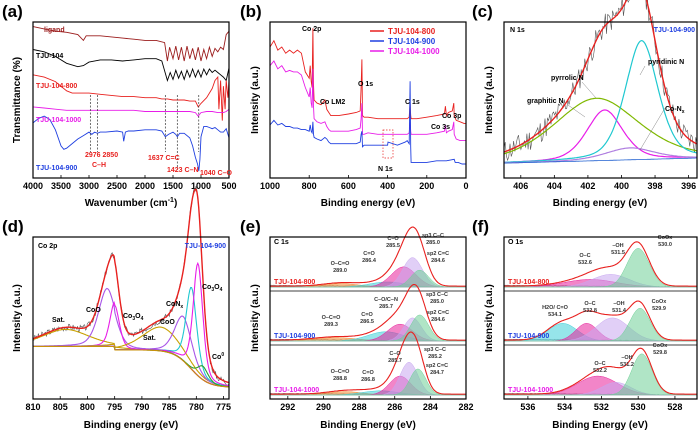 This screenshot has height=435, width=700. What do you see at coordinates (49, 56) in the screenshot?
I see `a-label-tju104: TJU-104` at bounding box center [49, 56].